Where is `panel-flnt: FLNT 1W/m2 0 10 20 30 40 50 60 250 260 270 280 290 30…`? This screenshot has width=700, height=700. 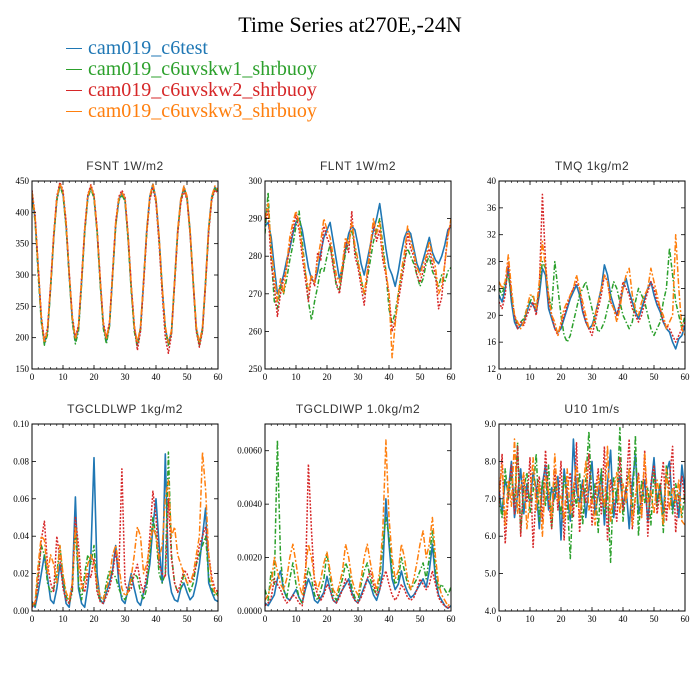 panel-flnt: FLNT 1W/m2 0 10 20 30 40 50 60 250 260 270 280 290 30… is located at coordinates (353, 270).